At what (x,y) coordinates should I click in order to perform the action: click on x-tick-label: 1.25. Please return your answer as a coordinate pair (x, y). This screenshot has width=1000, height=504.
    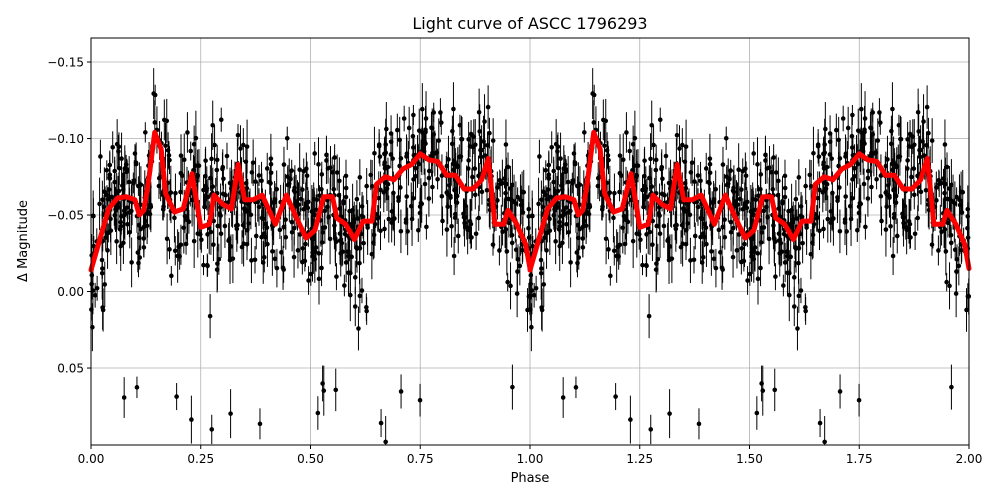
    Looking at the image, I should click on (639, 459).